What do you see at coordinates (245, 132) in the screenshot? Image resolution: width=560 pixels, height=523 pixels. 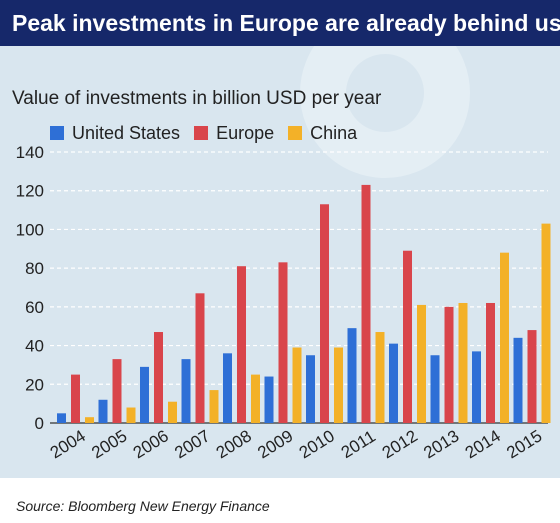 I see `legend-label-europe: Europe` at bounding box center [245, 132].